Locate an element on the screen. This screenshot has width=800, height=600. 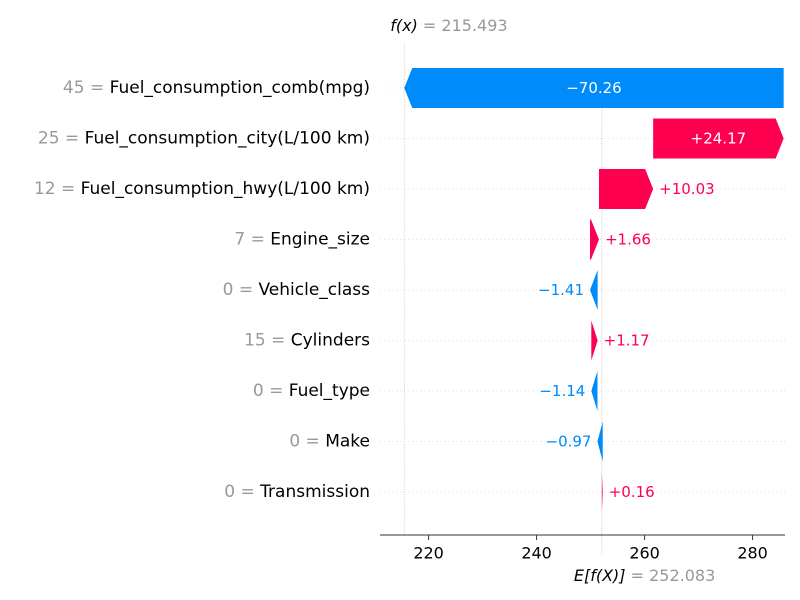
feature-value: 25 = is located at coordinates (61, 139).